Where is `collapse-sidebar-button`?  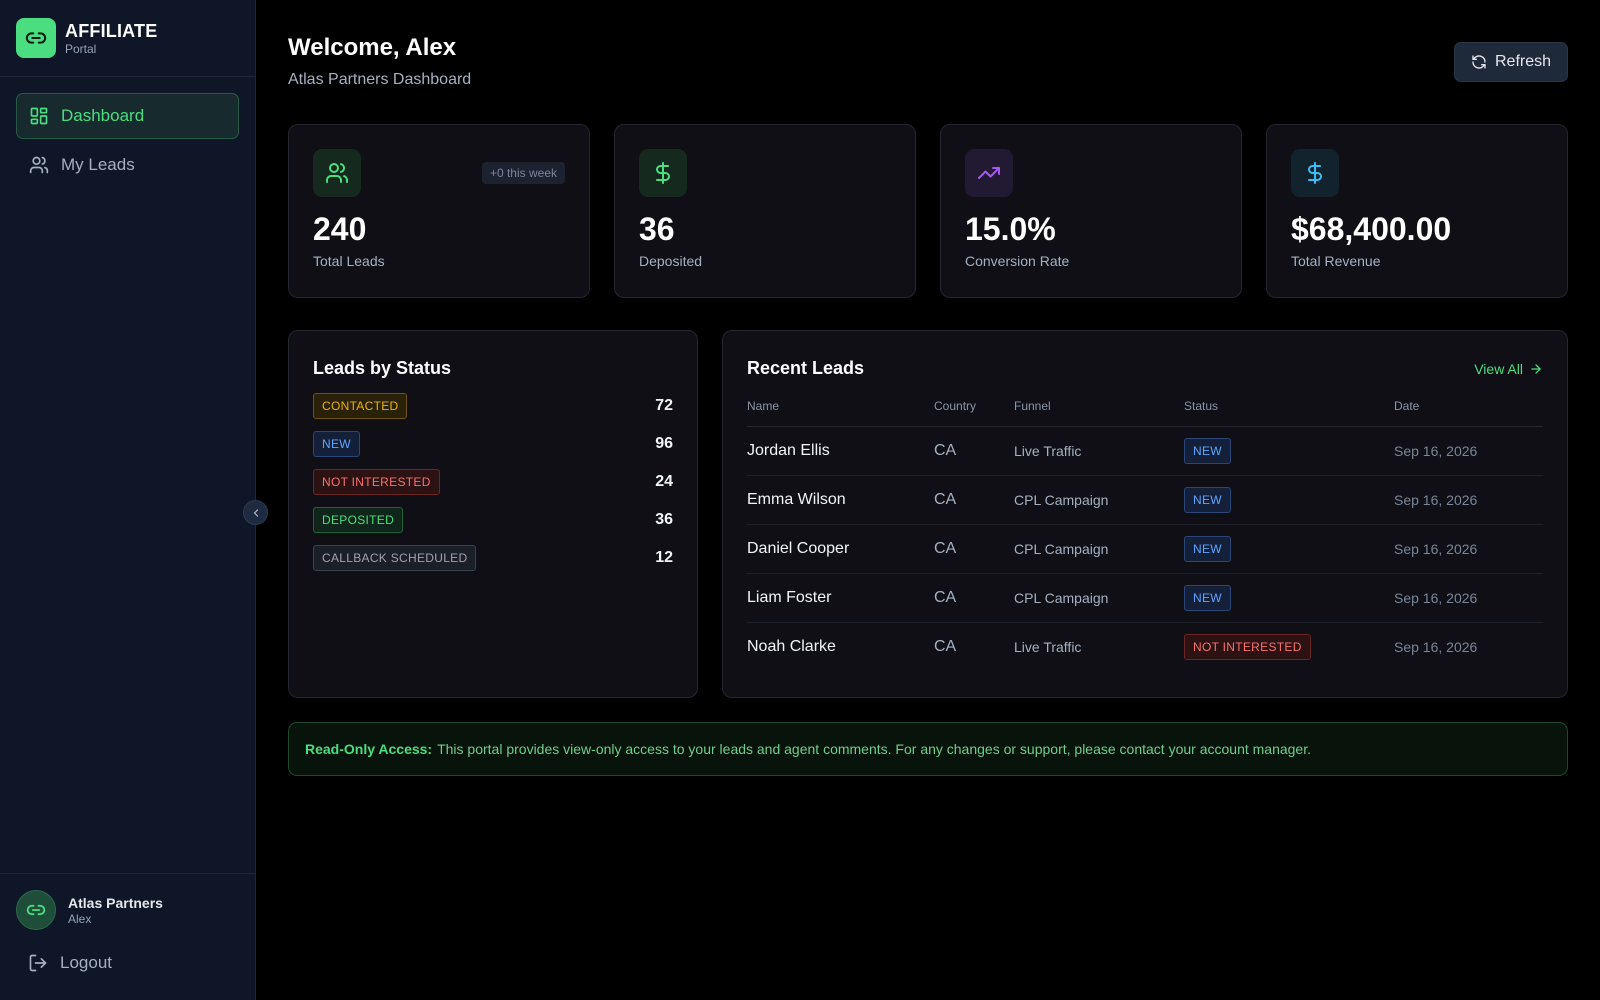
collapse-sidebar-button is located at coordinates (255, 512).